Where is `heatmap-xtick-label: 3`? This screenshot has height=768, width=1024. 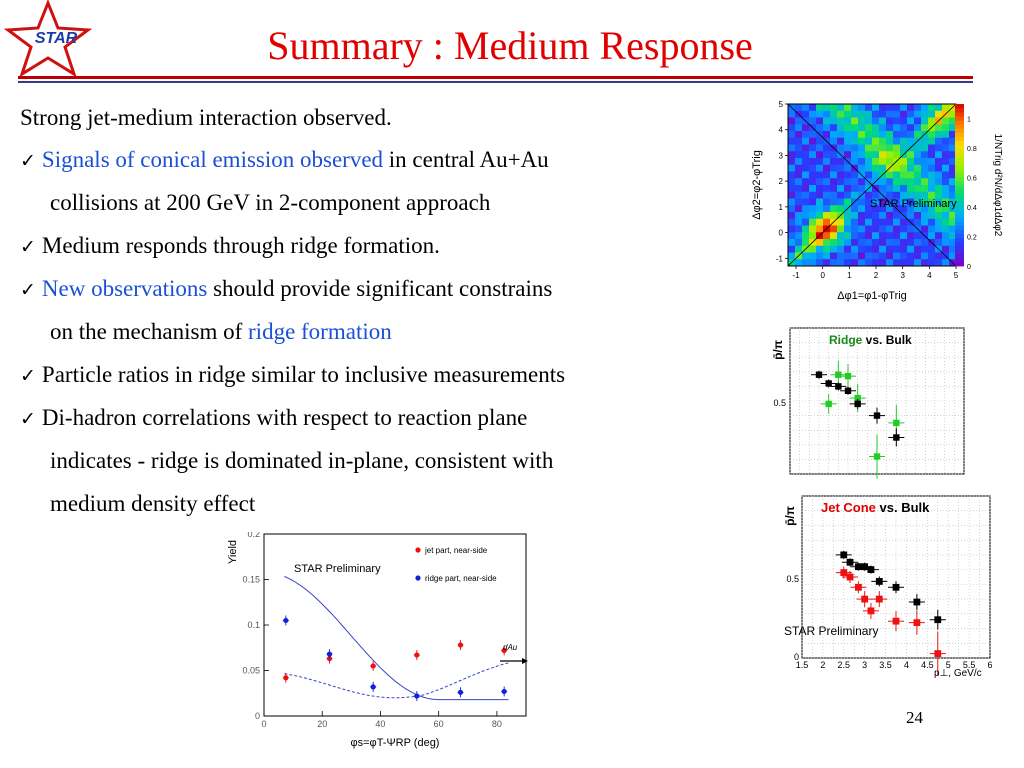 heatmap-xtick-label: 3 is located at coordinates (902, 275).